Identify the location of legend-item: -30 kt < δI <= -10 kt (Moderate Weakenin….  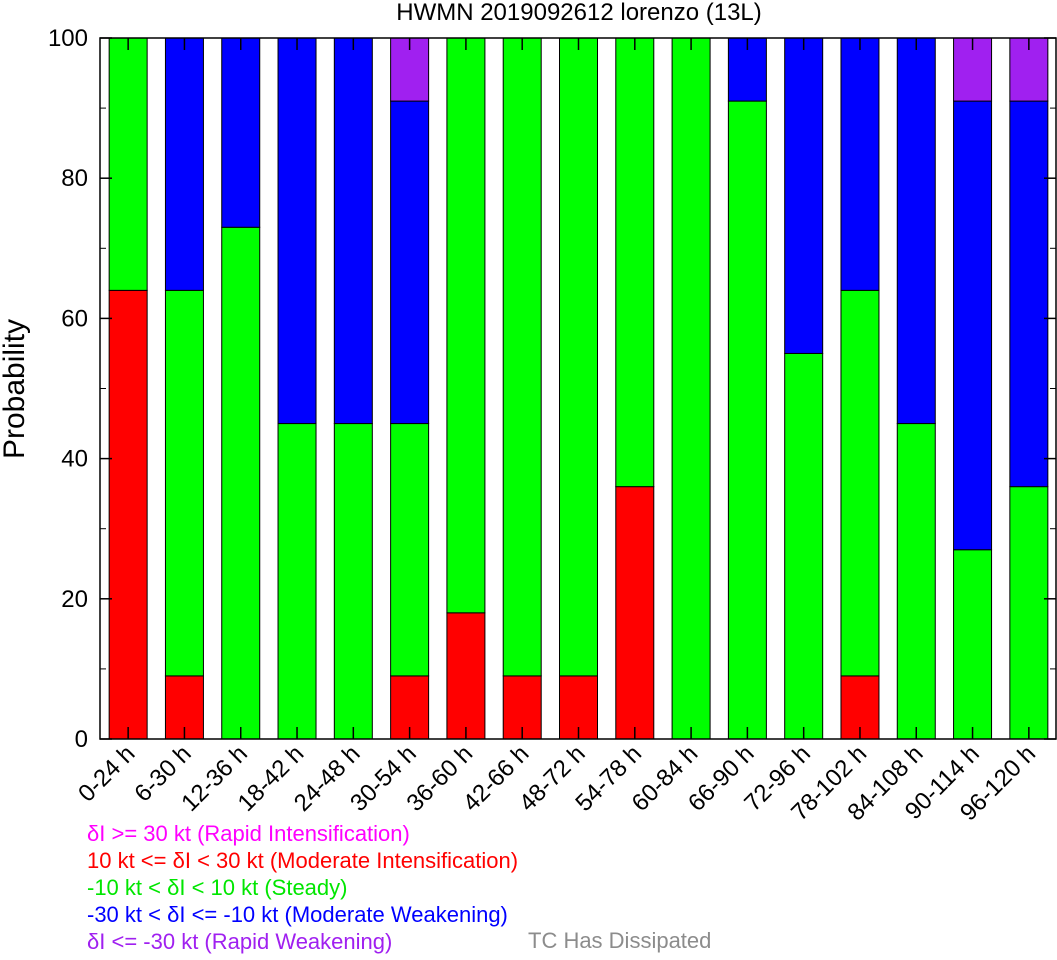
(297, 914).